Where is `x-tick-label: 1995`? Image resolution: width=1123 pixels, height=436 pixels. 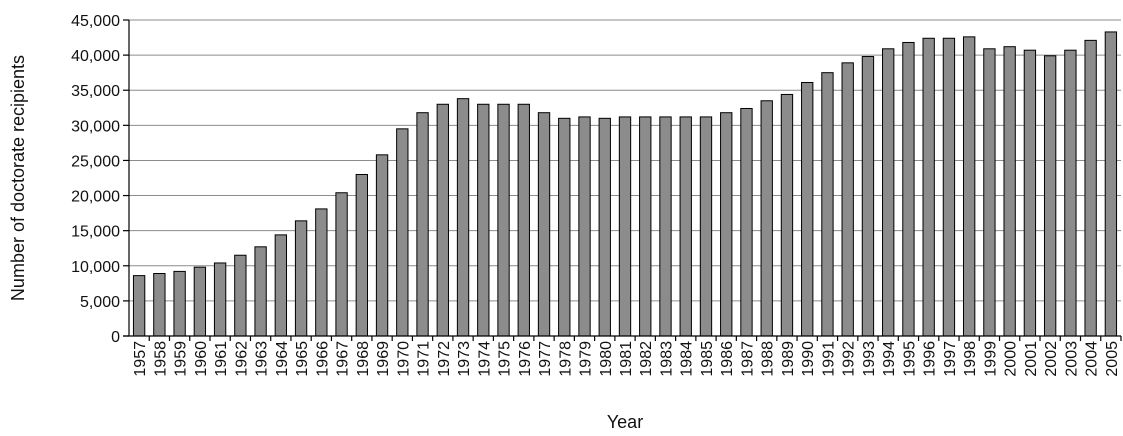 x-tick-label: 1995 is located at coordinates (909, 359).